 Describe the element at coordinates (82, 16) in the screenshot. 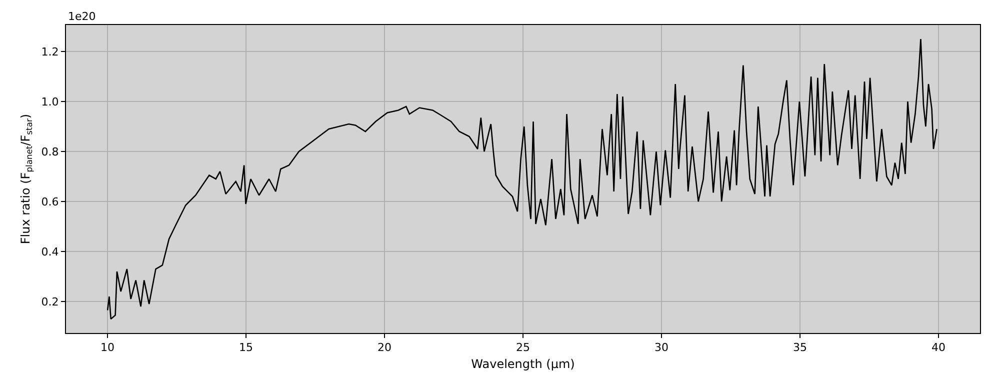

I see `text: 1e20` at that location.